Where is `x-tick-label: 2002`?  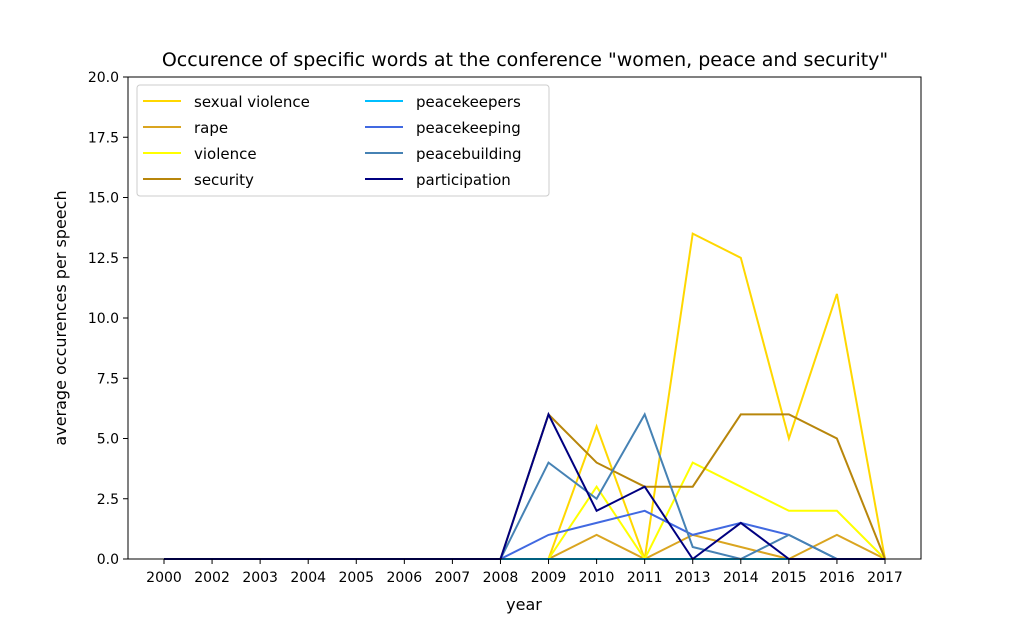
x-tick-label: 2002 is located at coordinates (212, 578).